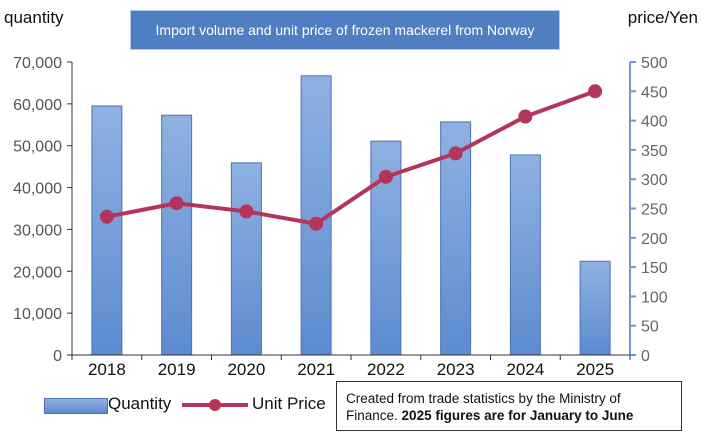  I want to click on y-right-tick-label: 400, so click(654, 122).